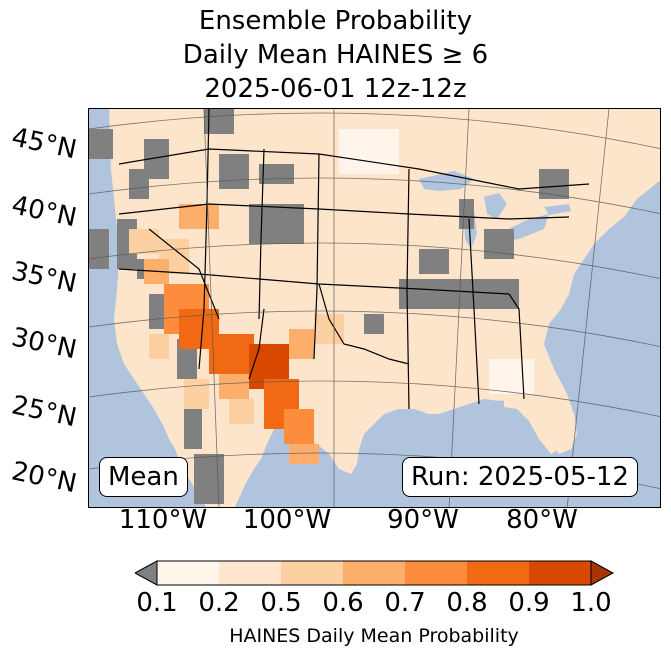  I want to click on lat-label-40: 40°N, so click(44, 212).